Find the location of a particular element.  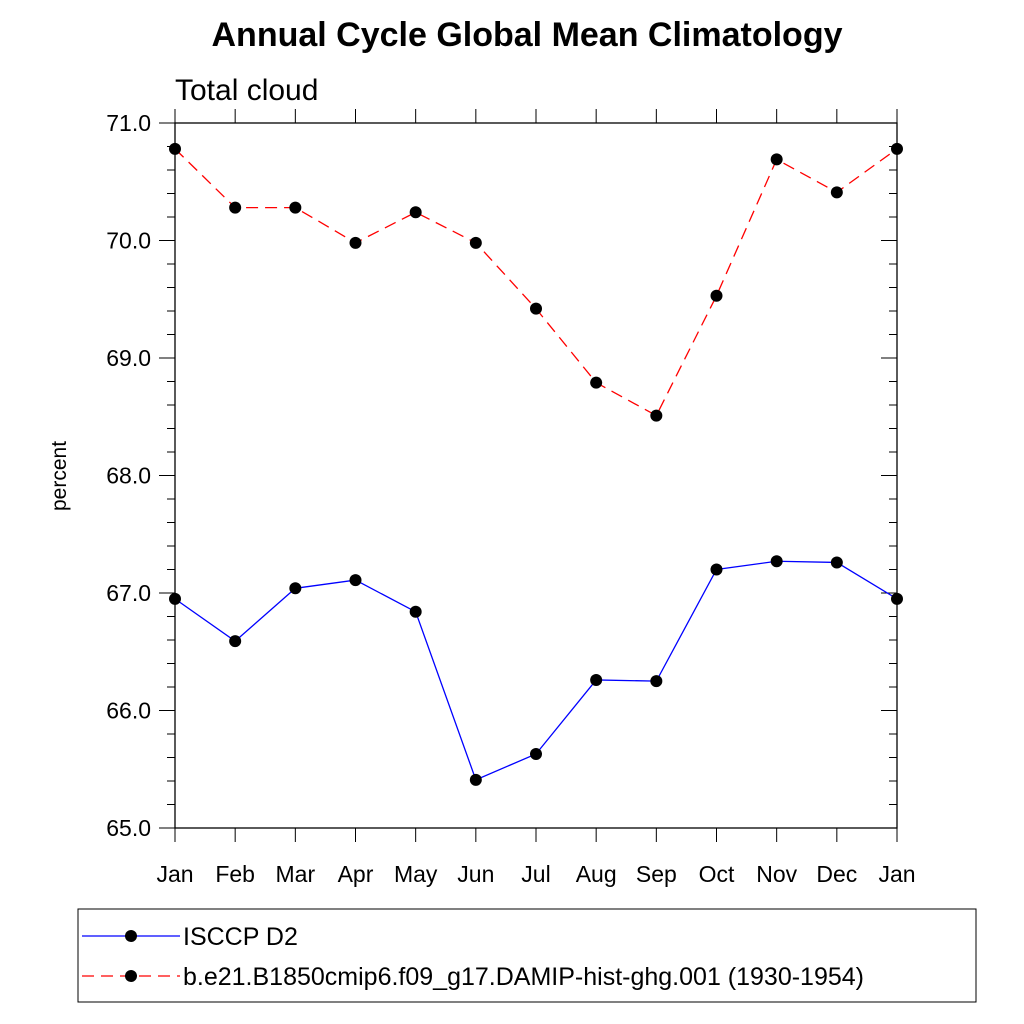

legend-box is located at coordinates (527, 955).